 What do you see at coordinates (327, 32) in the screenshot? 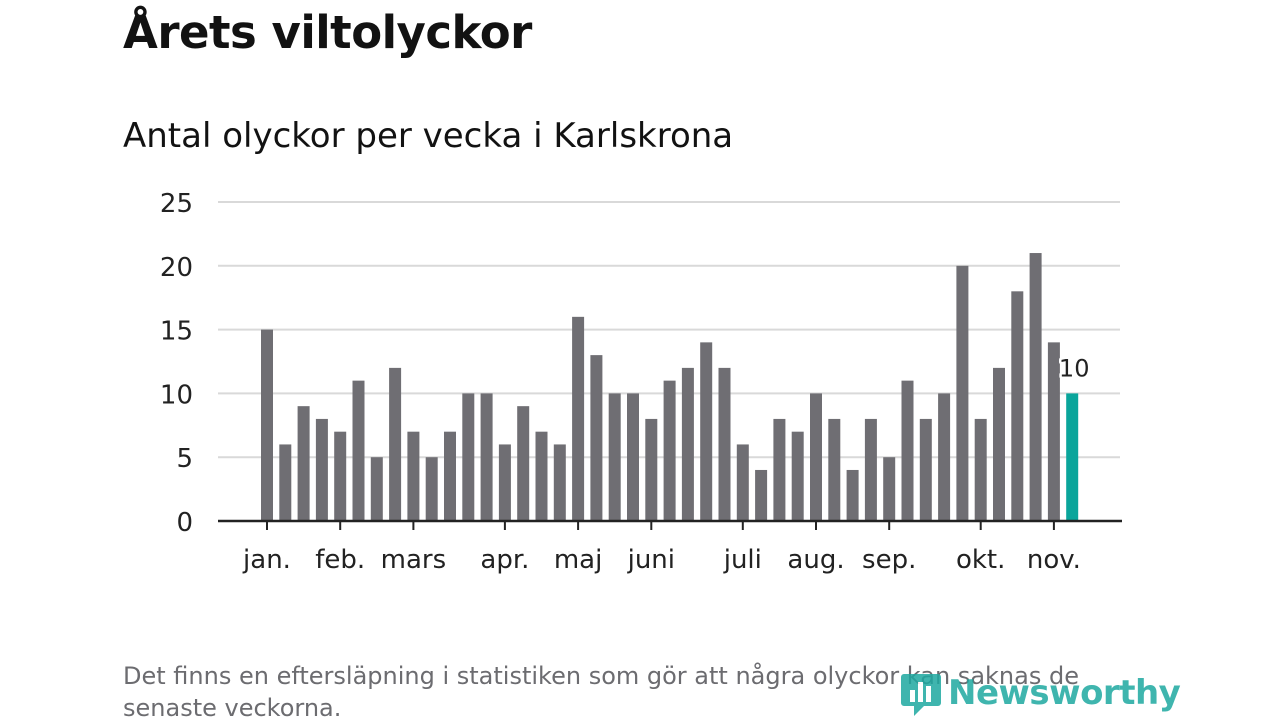
I see `page-title: Årets viltolyckor` at bounding box center [327, 32].